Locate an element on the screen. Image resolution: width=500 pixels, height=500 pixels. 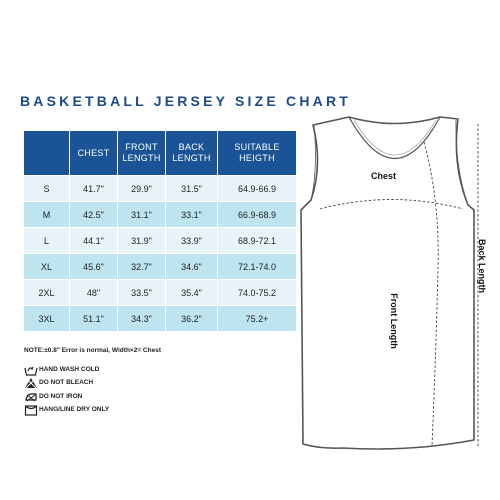
back-length-cell: 34.6" is located at coordinates (191, 266).